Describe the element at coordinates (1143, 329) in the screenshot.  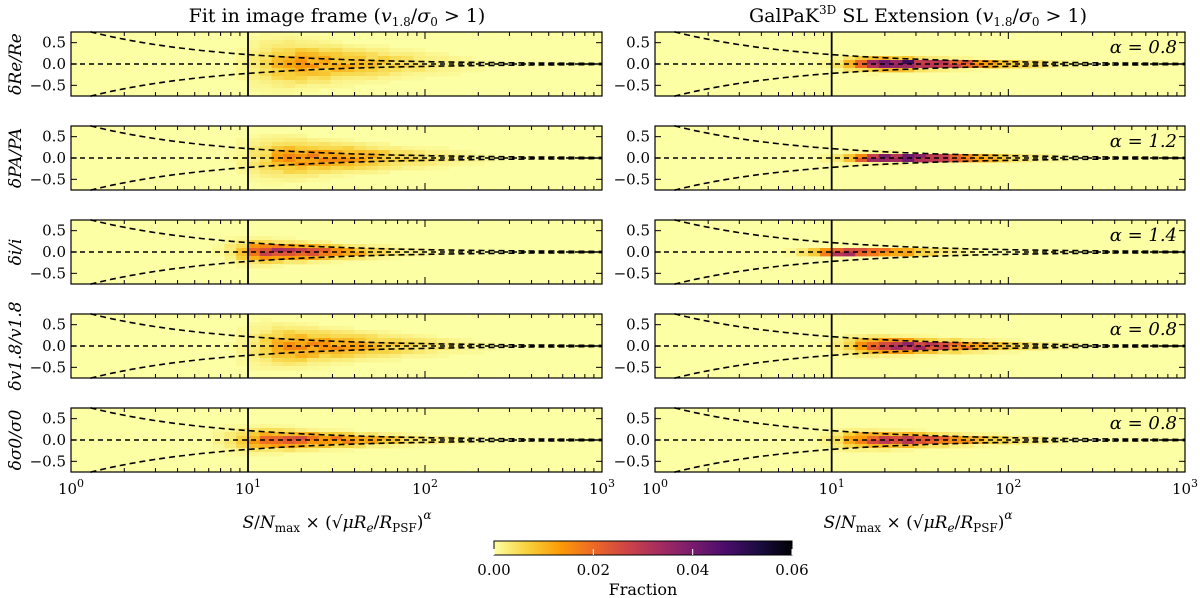
I see `alpha-label: α = 0.8` at that location.